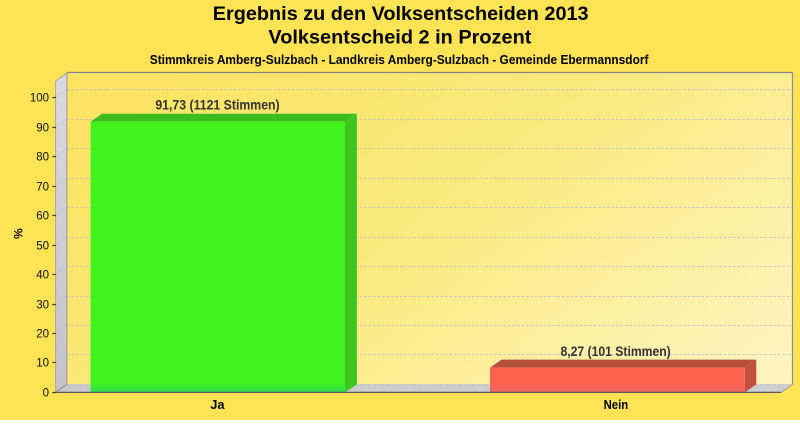 The width and height of the screenshot is (800, 425). What do you see at coordinates (217, 405) in the screenshot?
I see `svg-text: Ja` at bounding box center [217, 405].